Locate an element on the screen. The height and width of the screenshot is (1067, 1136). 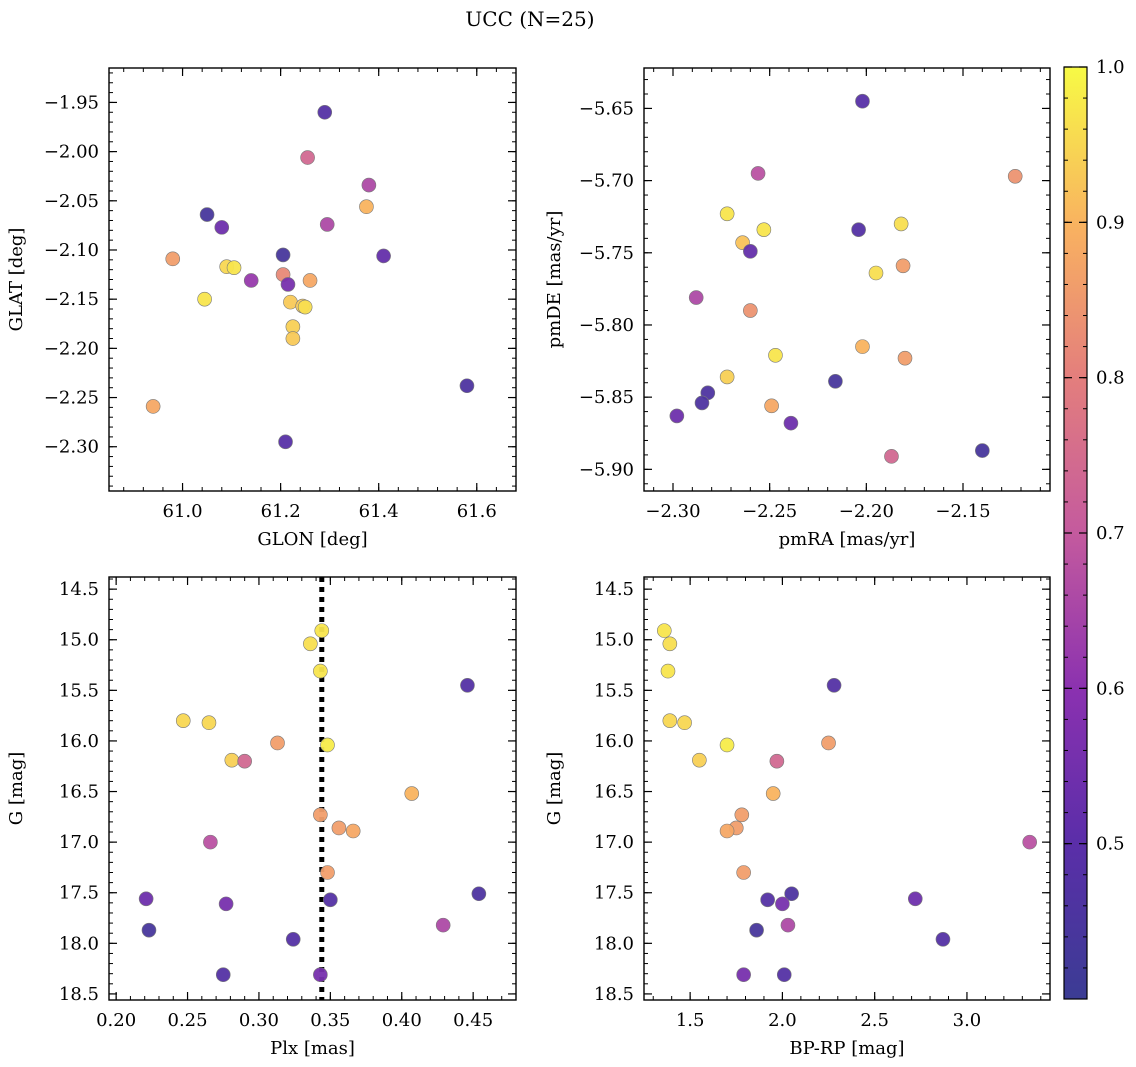
y-tick-label: −5.65 is located at coordinates (606, 108).